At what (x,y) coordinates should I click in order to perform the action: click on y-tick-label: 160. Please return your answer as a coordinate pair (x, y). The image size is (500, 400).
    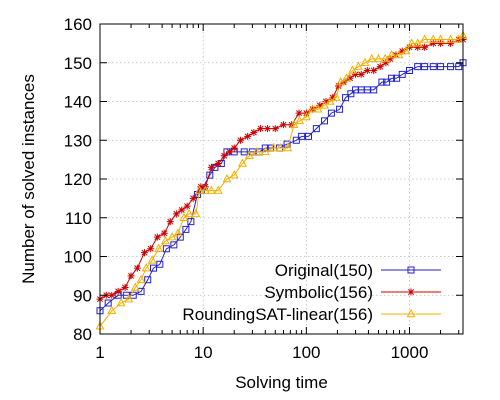
    Looking at the image, I should click on (78, 24).